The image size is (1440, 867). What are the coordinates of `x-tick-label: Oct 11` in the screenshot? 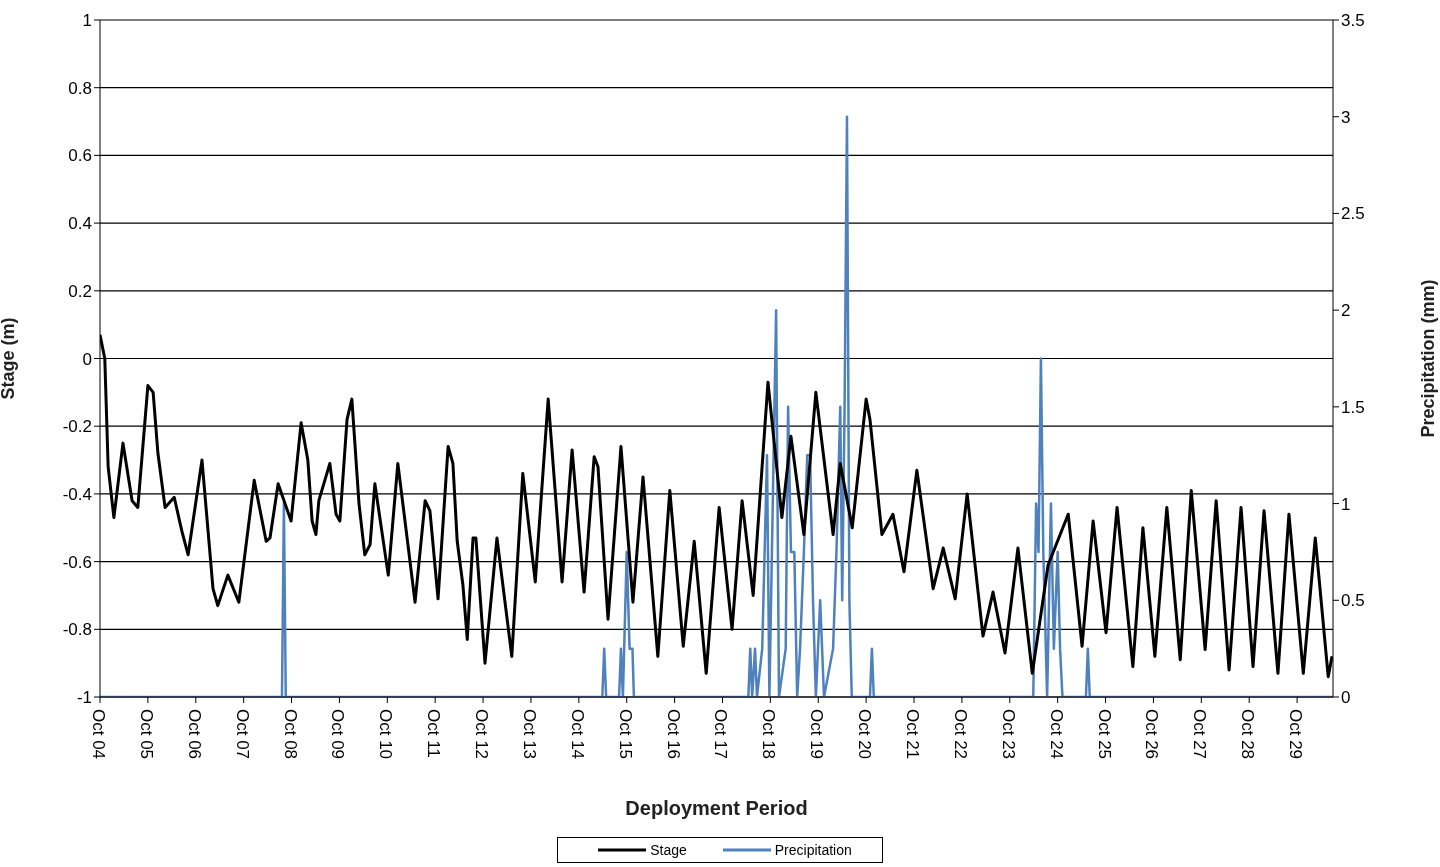 It's located at (434, 733).